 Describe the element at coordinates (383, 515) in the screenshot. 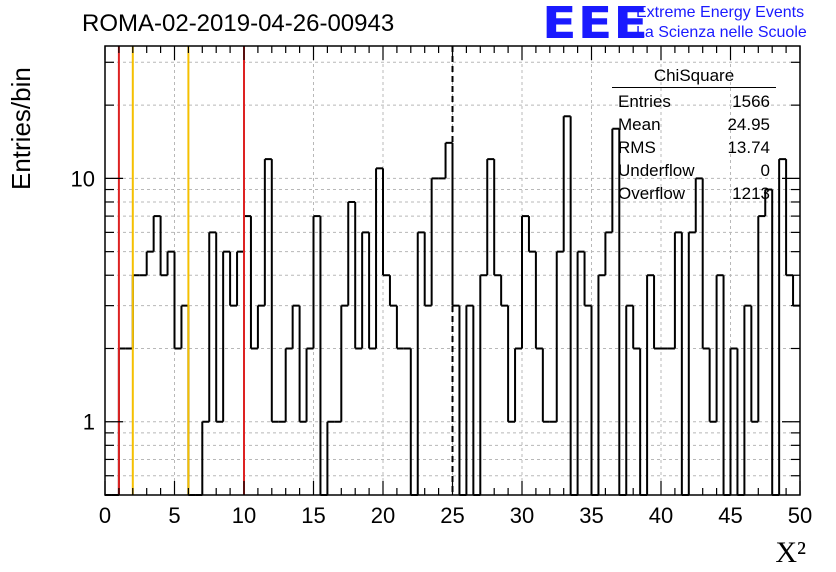

I see `x-tick-label: 20` at that location.